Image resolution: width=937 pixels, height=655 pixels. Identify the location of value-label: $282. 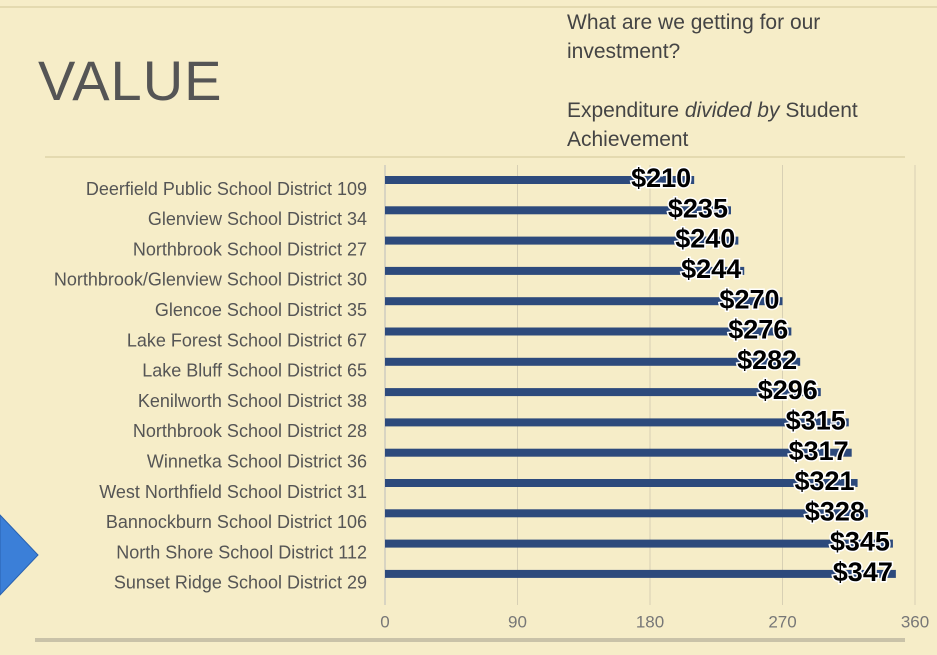
(767, 360).